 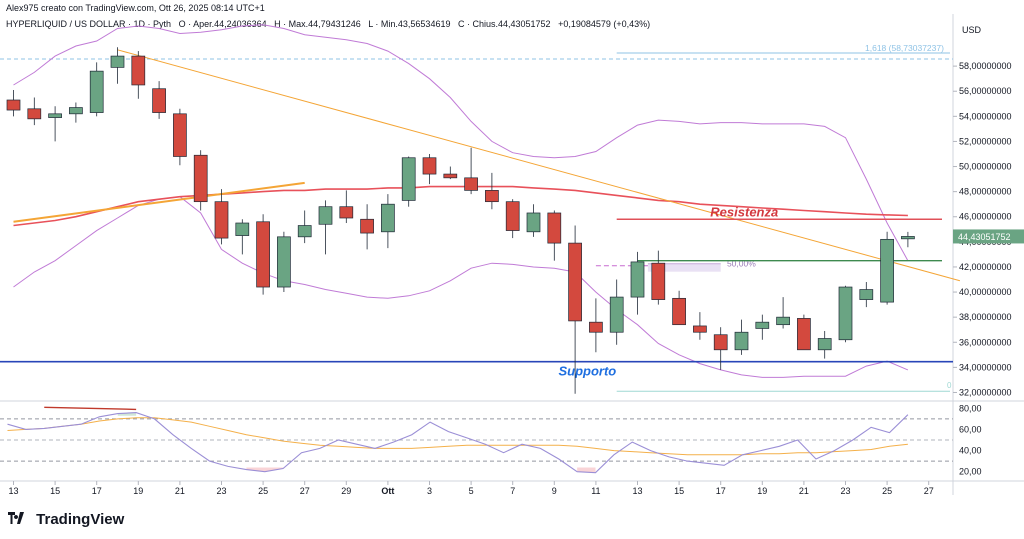 What do you see at coordinates (346, 491) in the screenshot?
I see `time-tick-label: 29` at bounding box center [346, 491].